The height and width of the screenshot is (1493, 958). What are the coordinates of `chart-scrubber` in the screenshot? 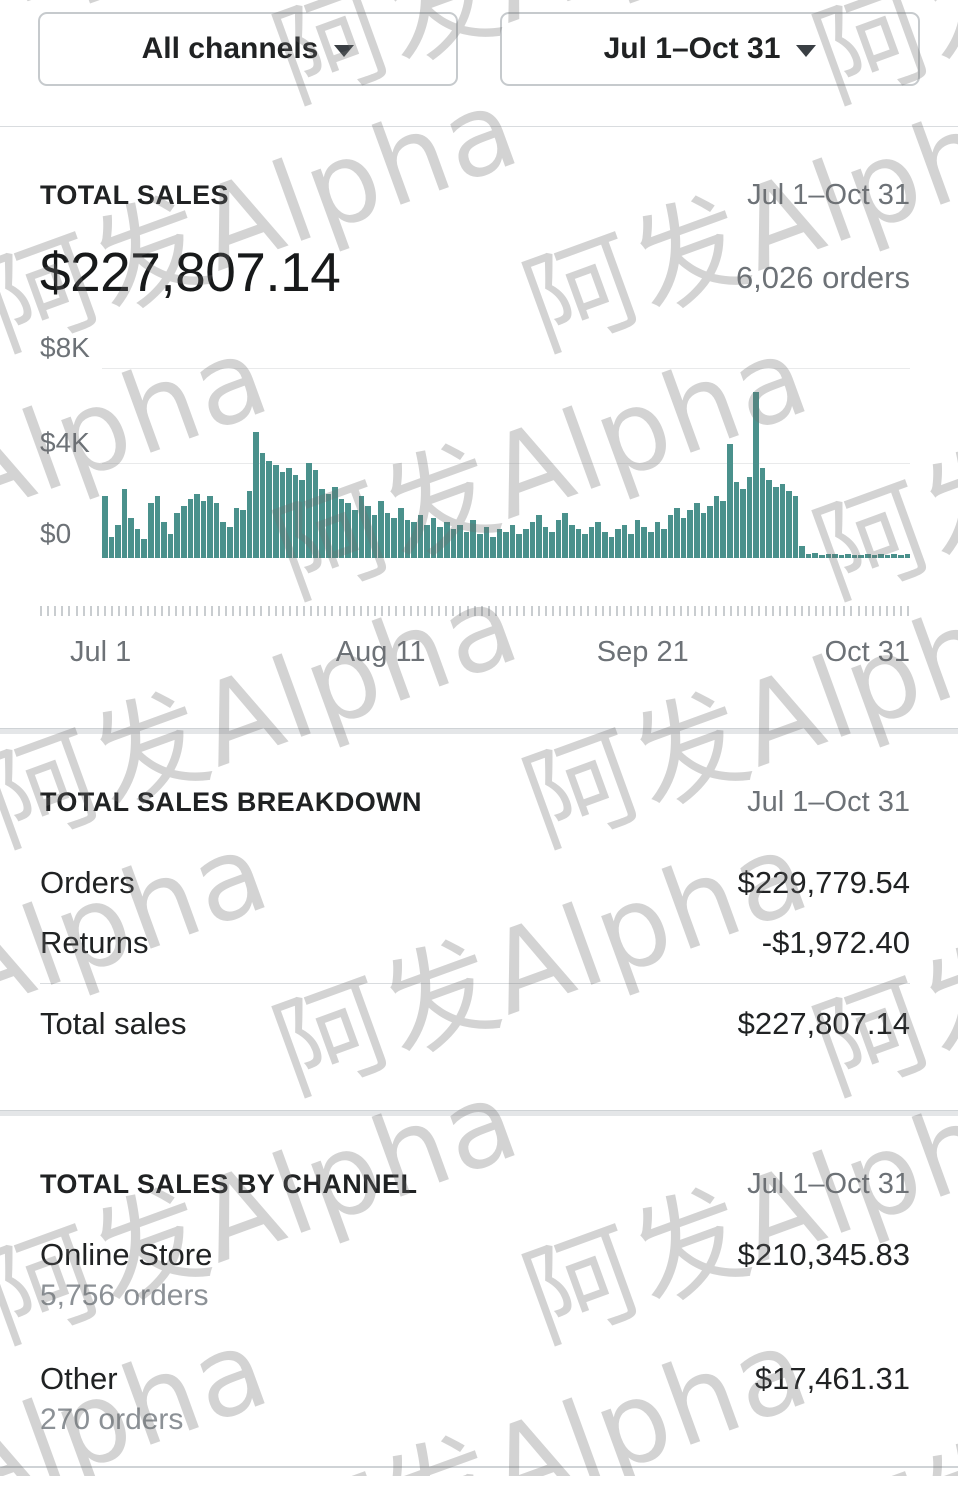 It's located at (475, 609).